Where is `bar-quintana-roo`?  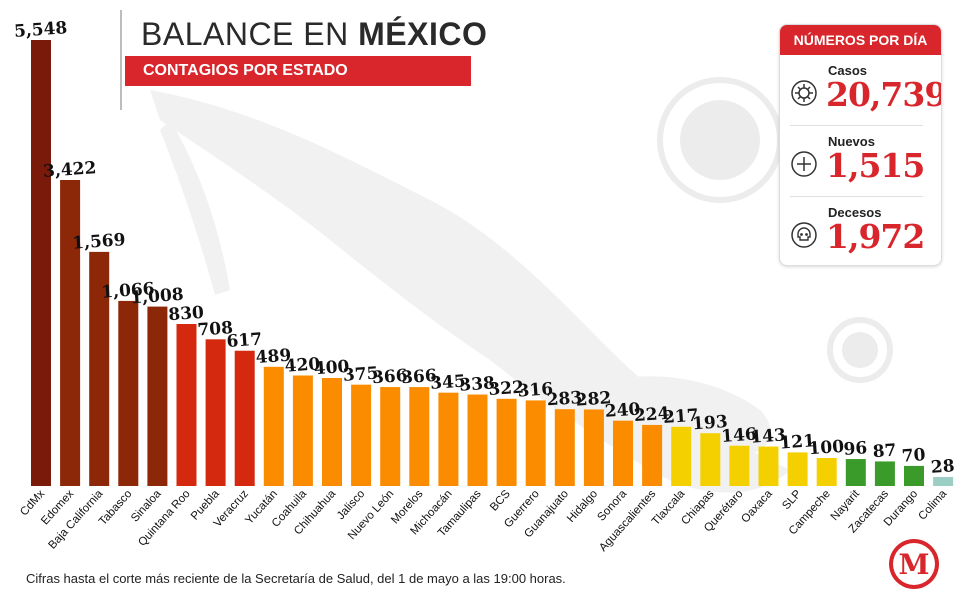 bar-quintana-roo is located at coordinates (186, 405).